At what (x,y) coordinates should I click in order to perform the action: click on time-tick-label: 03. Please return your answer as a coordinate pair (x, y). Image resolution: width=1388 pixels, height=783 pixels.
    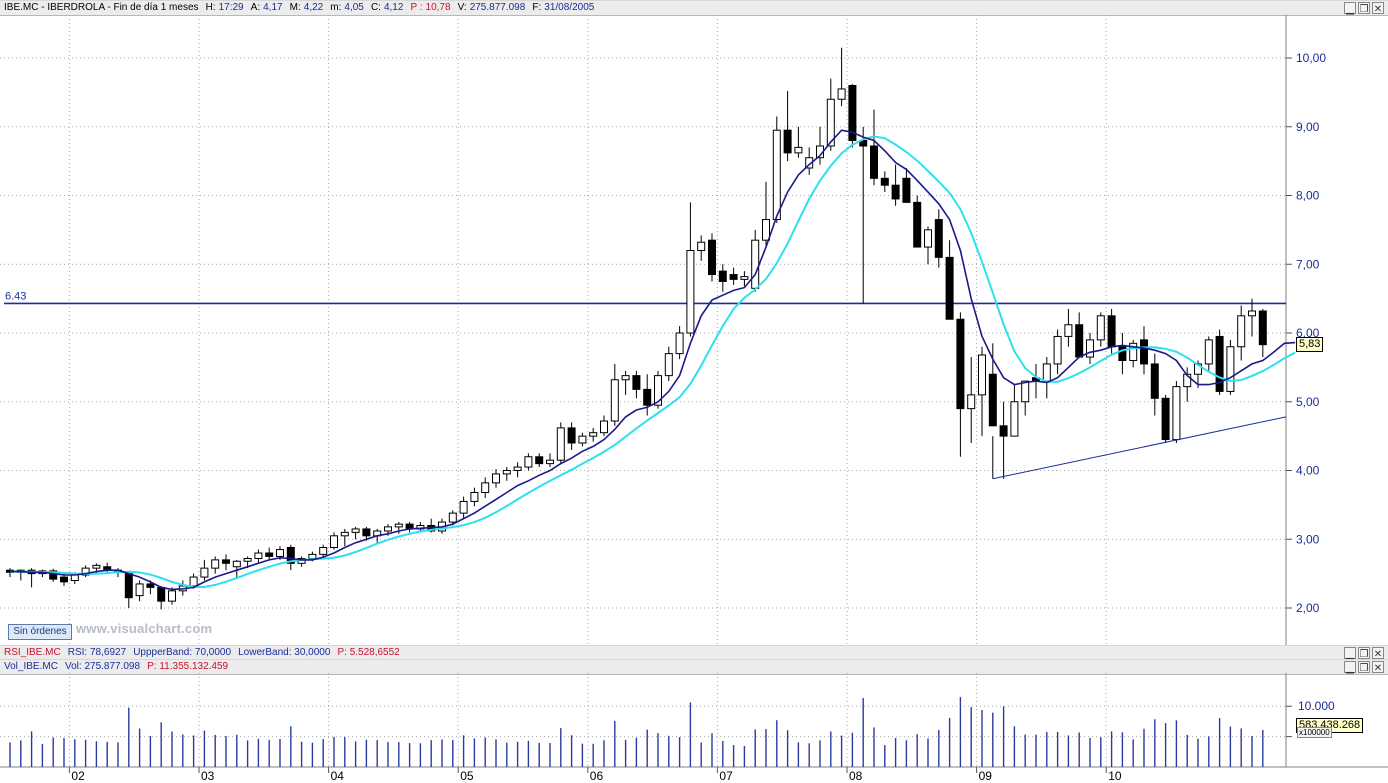
    Looking at the image, I should click on (208, 776).